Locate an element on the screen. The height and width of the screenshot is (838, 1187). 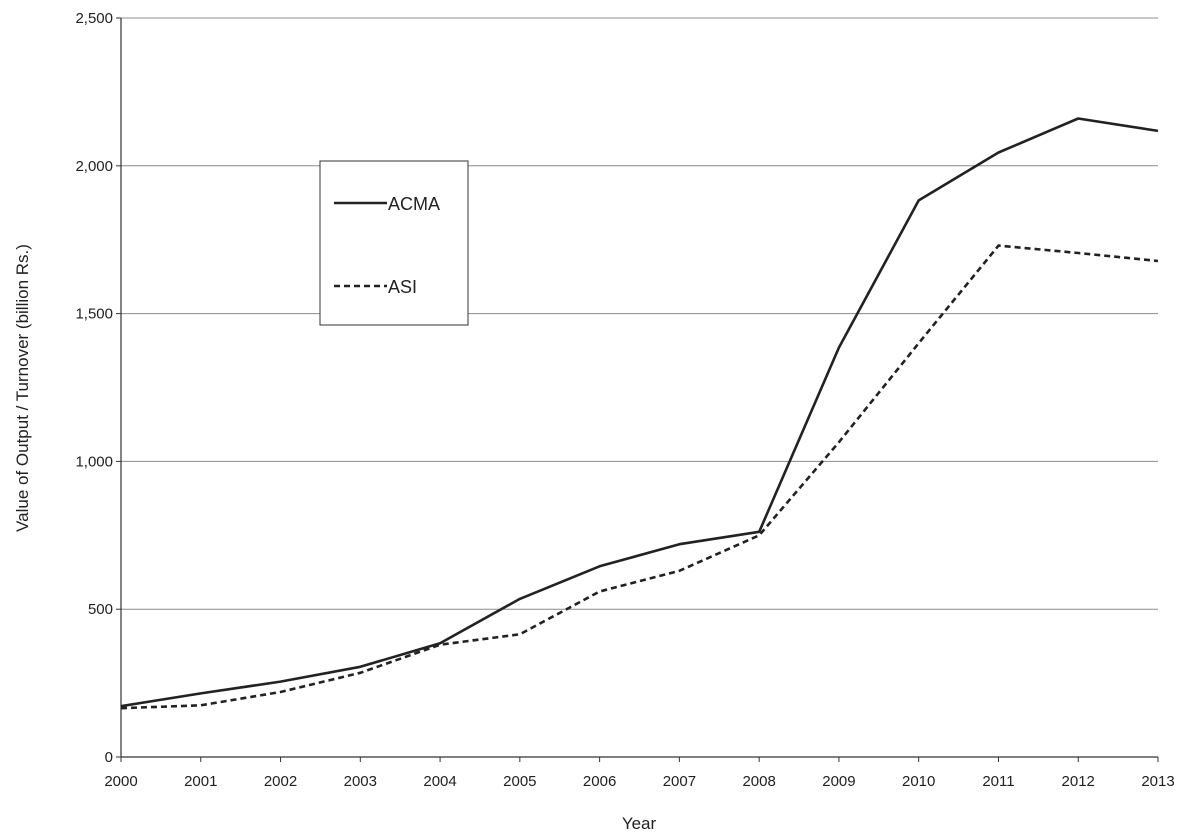
legend-box is located at coordinates (394, 243).